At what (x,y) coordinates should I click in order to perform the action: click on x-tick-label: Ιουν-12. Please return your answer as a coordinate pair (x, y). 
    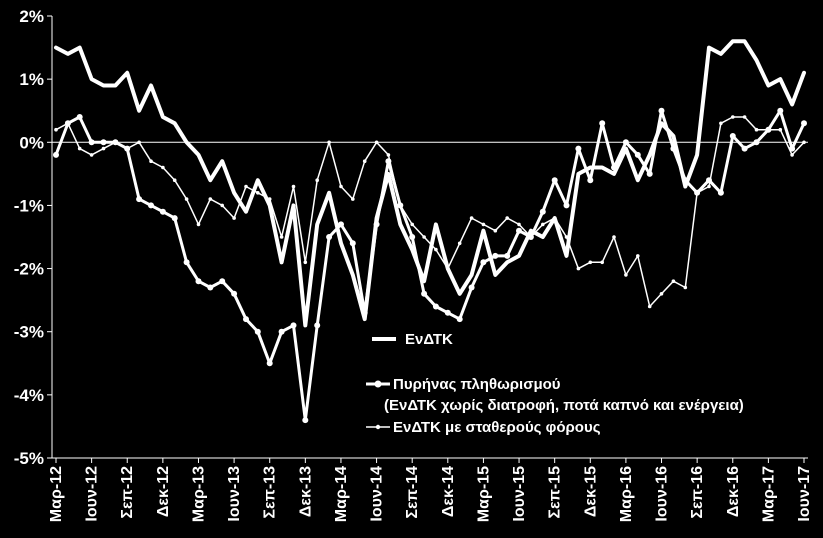
    Looking at the image, I should click on (92, 494).